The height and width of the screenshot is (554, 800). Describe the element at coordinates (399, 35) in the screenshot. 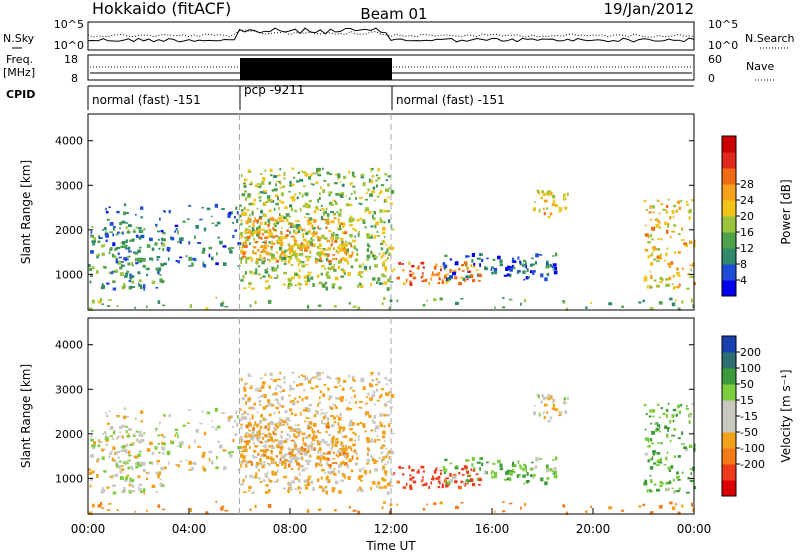

I see `nsky-panel: N.Sky 10^5 10^0 10^5 10^0 N.Search` at that location.